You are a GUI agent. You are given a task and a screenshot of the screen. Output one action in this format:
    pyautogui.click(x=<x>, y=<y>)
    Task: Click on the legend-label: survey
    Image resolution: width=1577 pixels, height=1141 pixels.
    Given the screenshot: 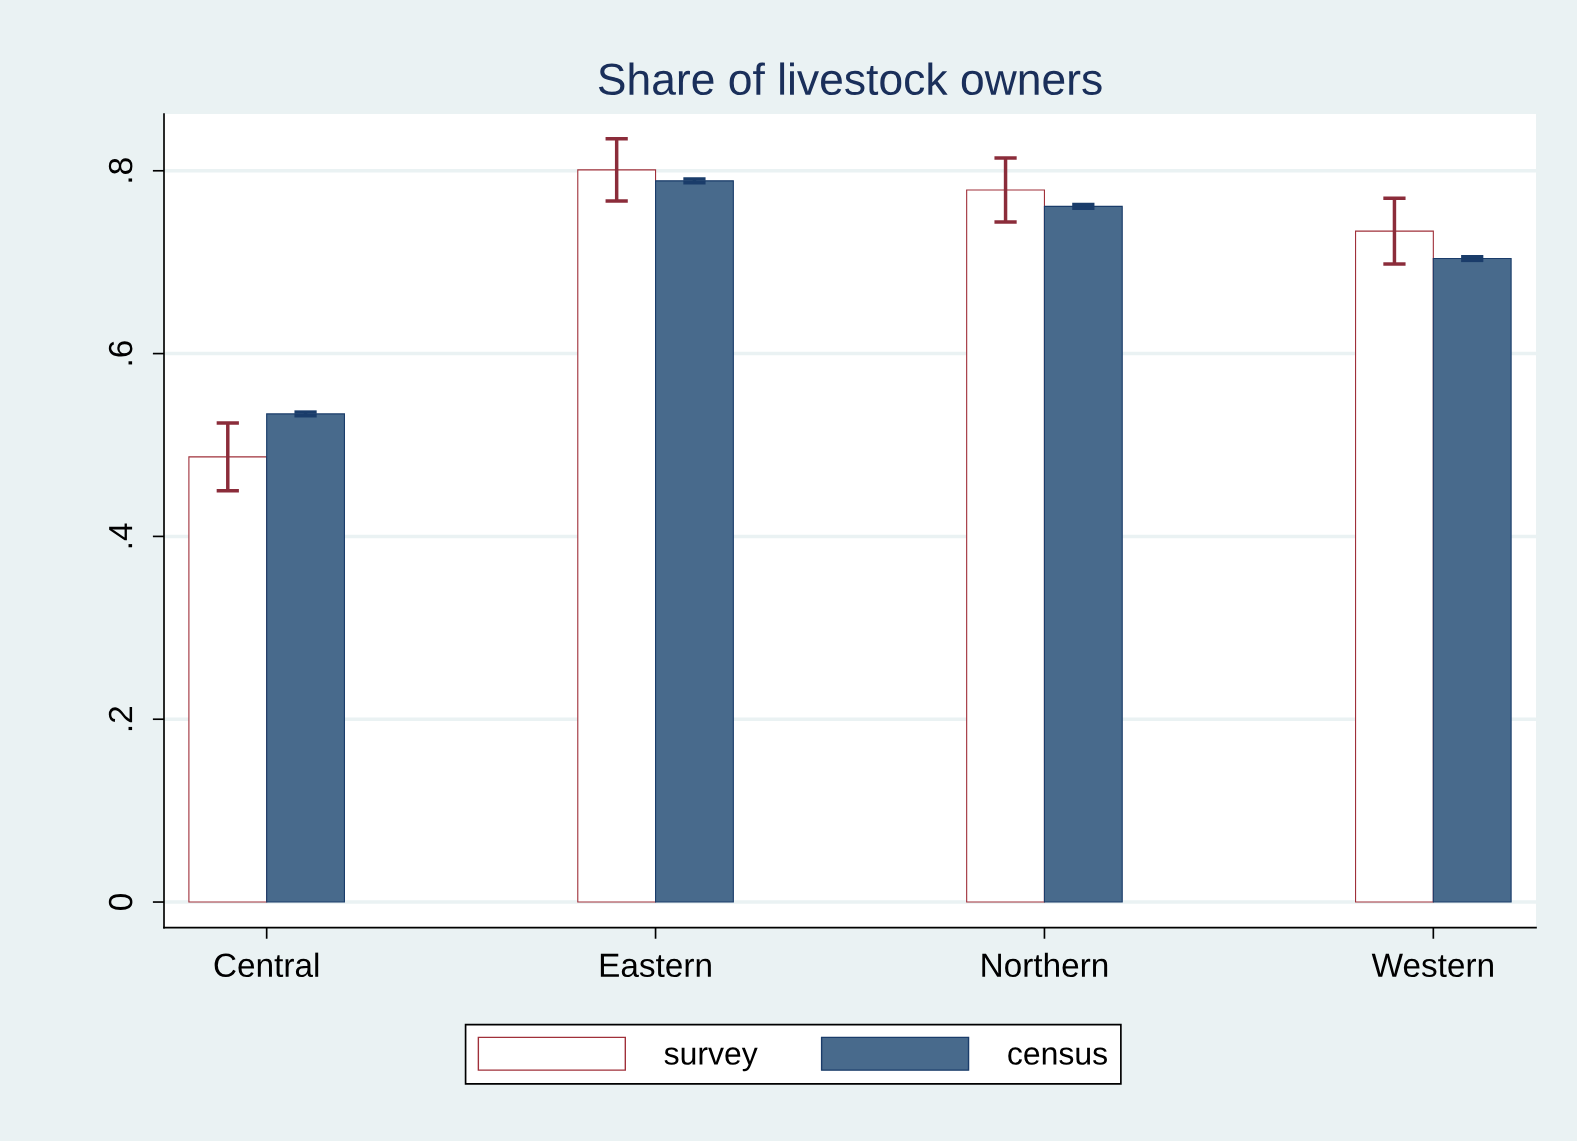 What is the action you would take?
    pyautogui.click(x=711, y=1059)
    